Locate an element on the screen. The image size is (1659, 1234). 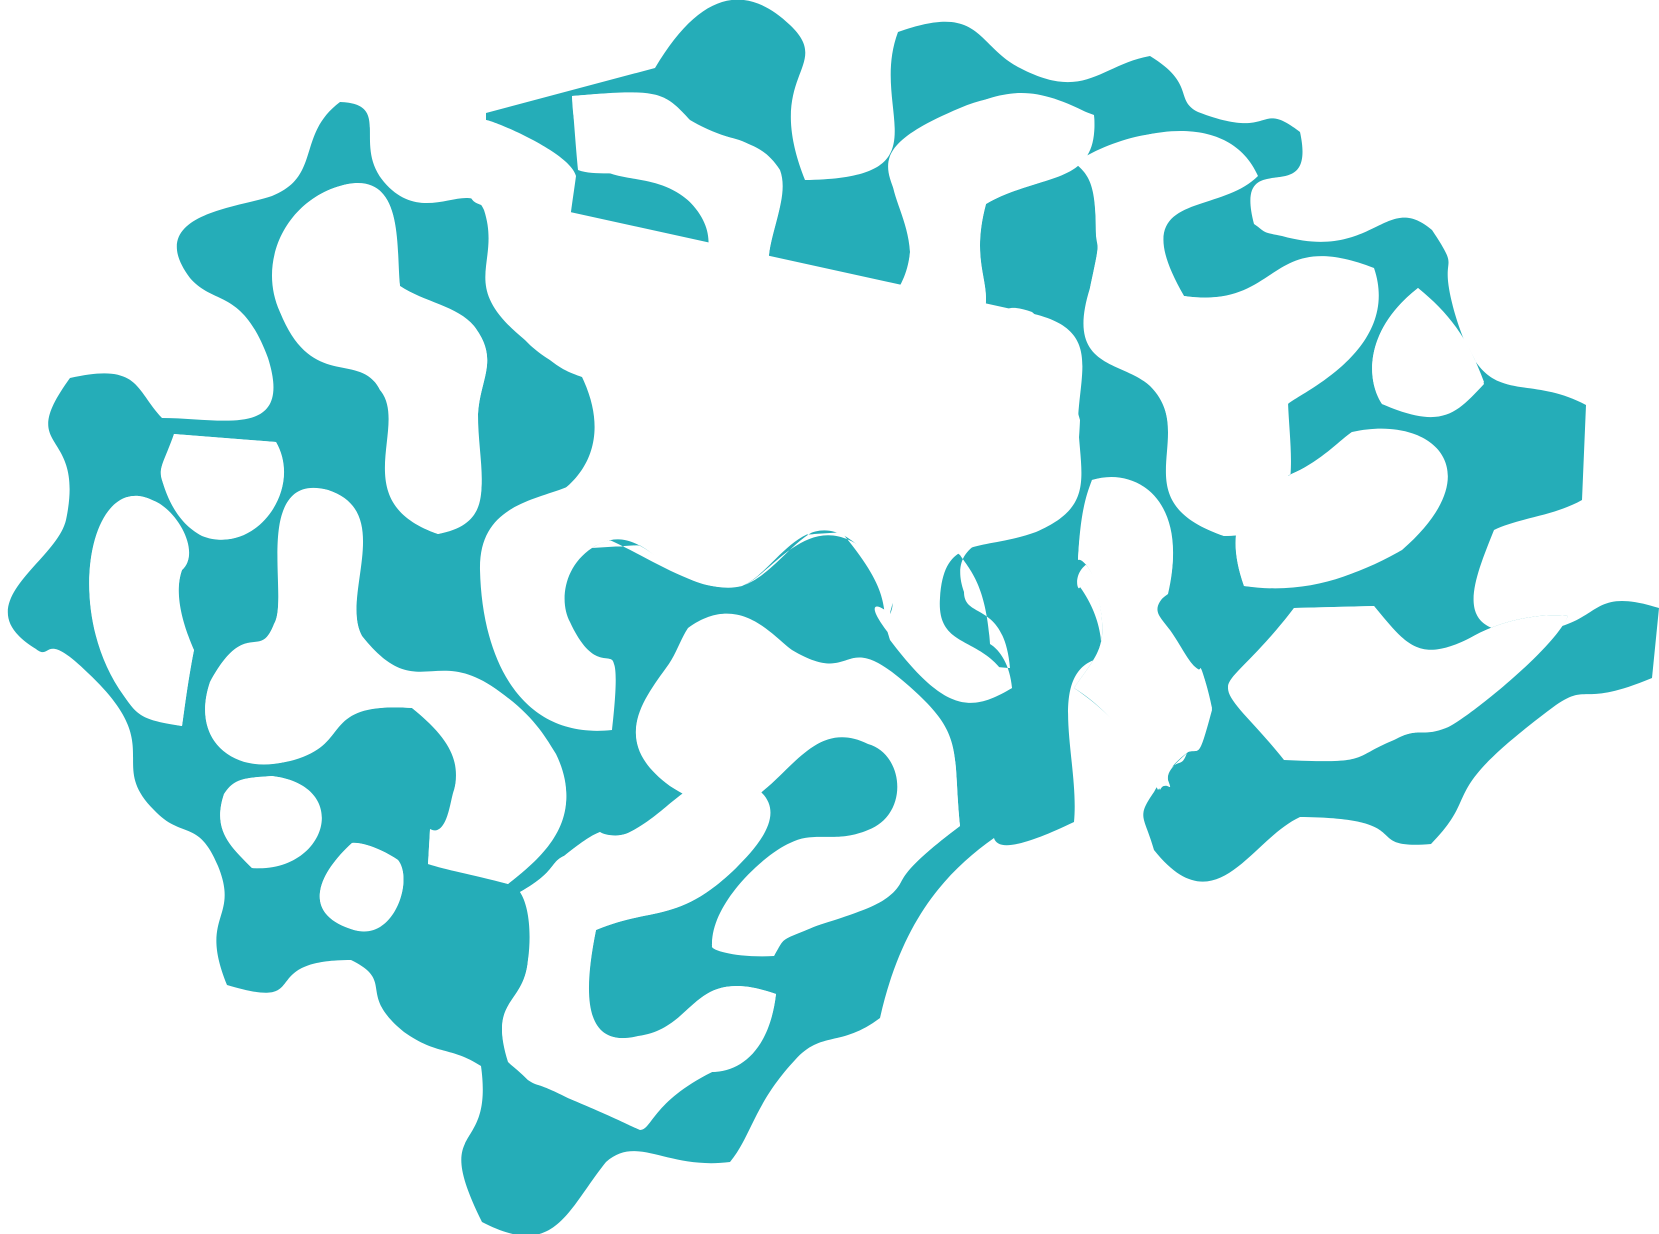
channel-left-middle is located at coordinates (141, 610).